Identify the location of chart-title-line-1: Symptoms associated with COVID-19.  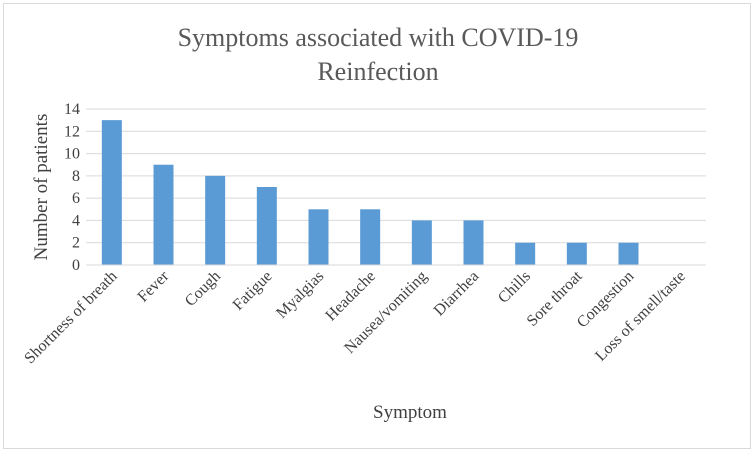
(378, 37).